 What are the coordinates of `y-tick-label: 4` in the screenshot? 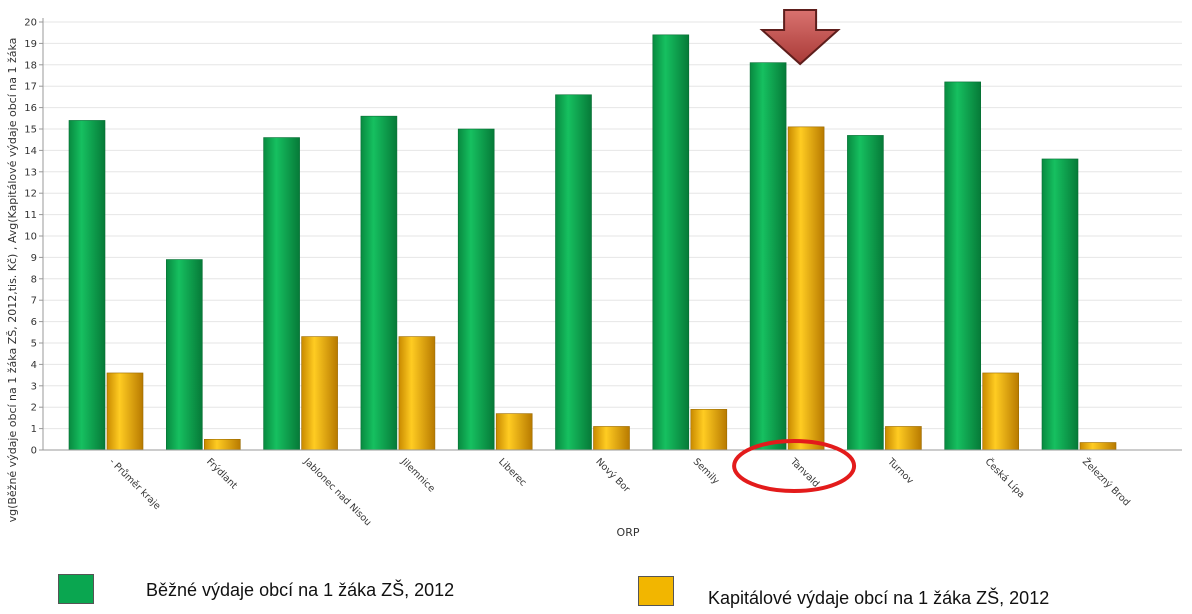 It's located at (34, 365).